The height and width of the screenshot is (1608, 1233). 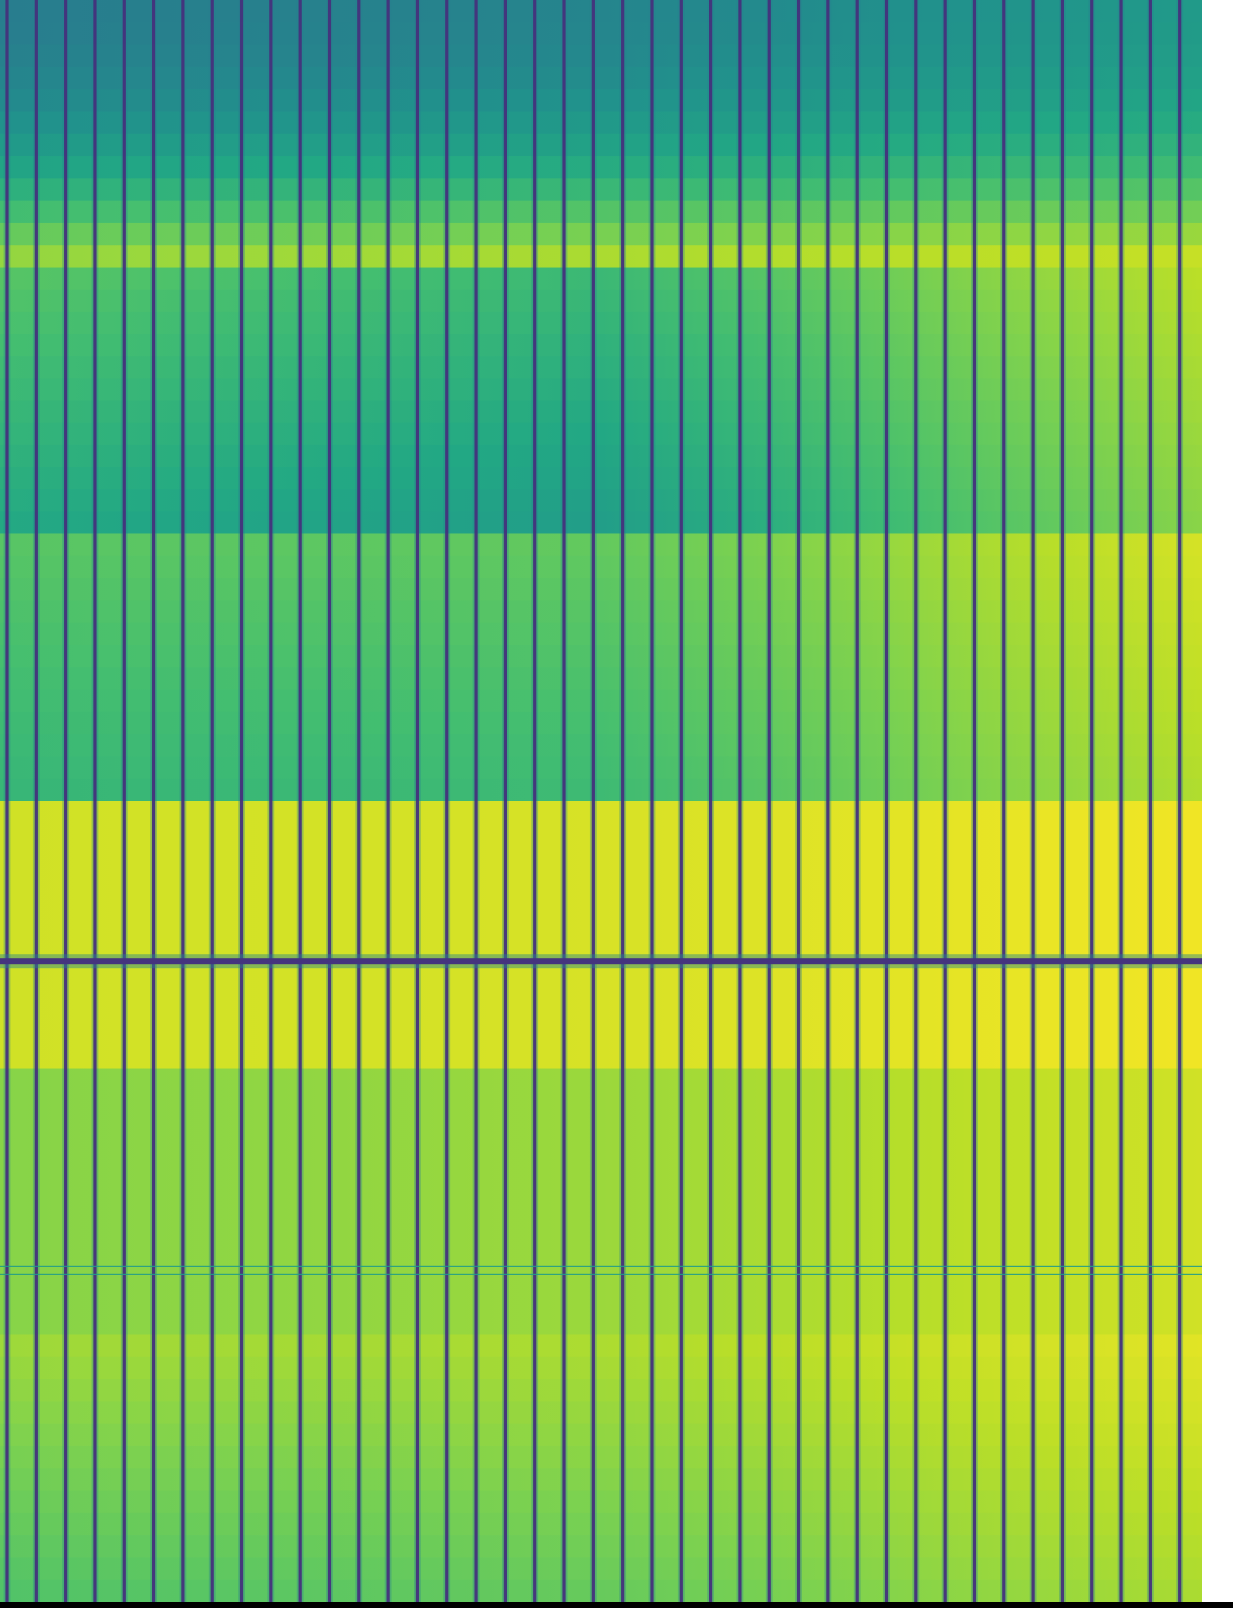 I want to click on row-minimum-line, so click(x=601, y=961).